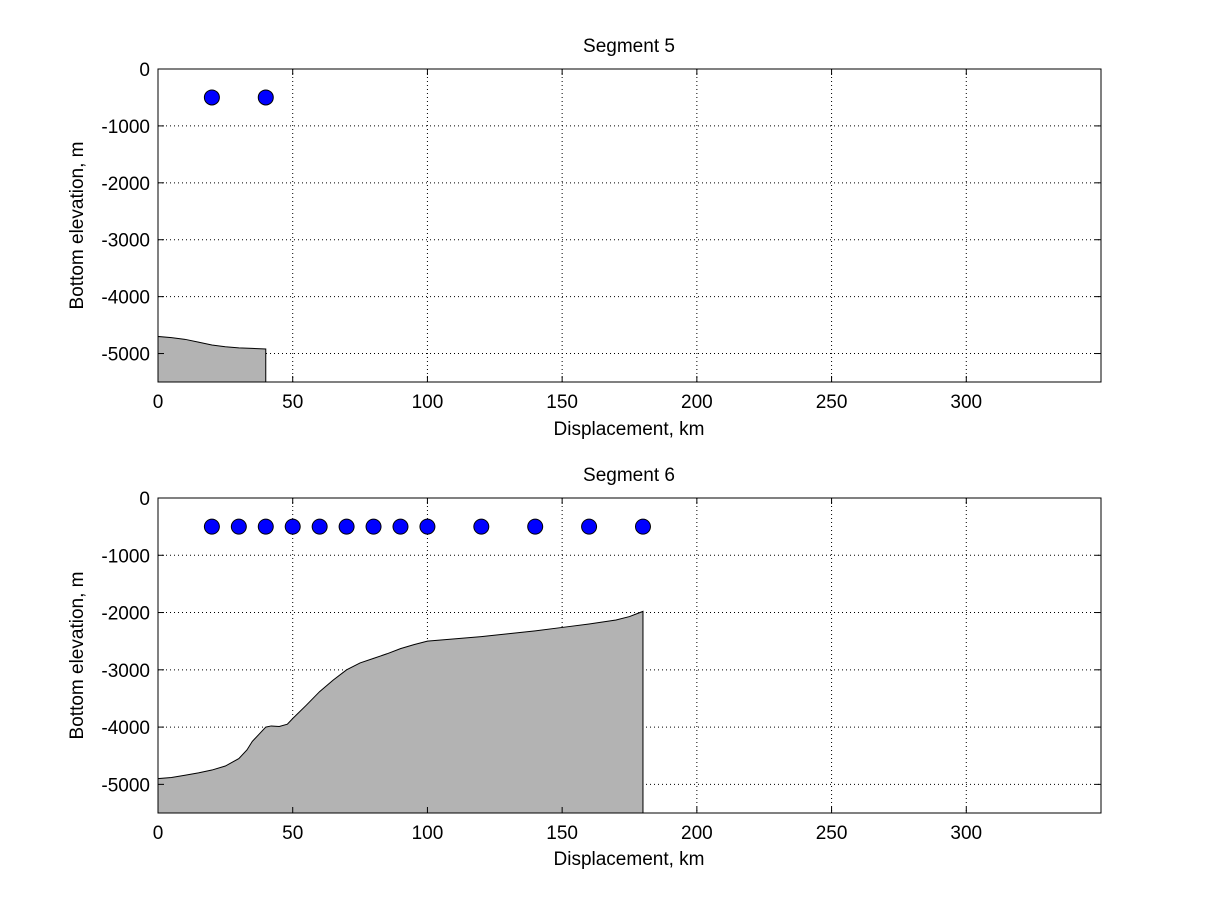 Image resolution: width=1218 pixels, height=919 pixels. Describe the element at coordinates (629, 475) in the screenshot. I see `chart-title: Segment 6` at that location.